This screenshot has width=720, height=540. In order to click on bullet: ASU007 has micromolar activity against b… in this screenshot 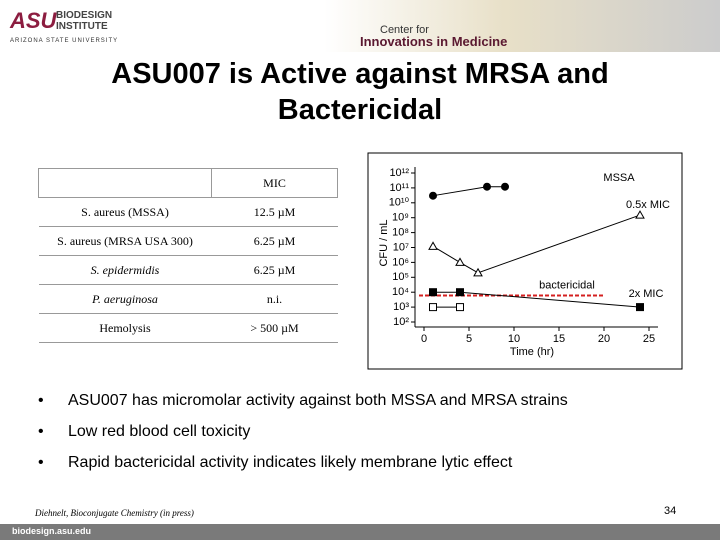, I will do `click(299, 407)`.